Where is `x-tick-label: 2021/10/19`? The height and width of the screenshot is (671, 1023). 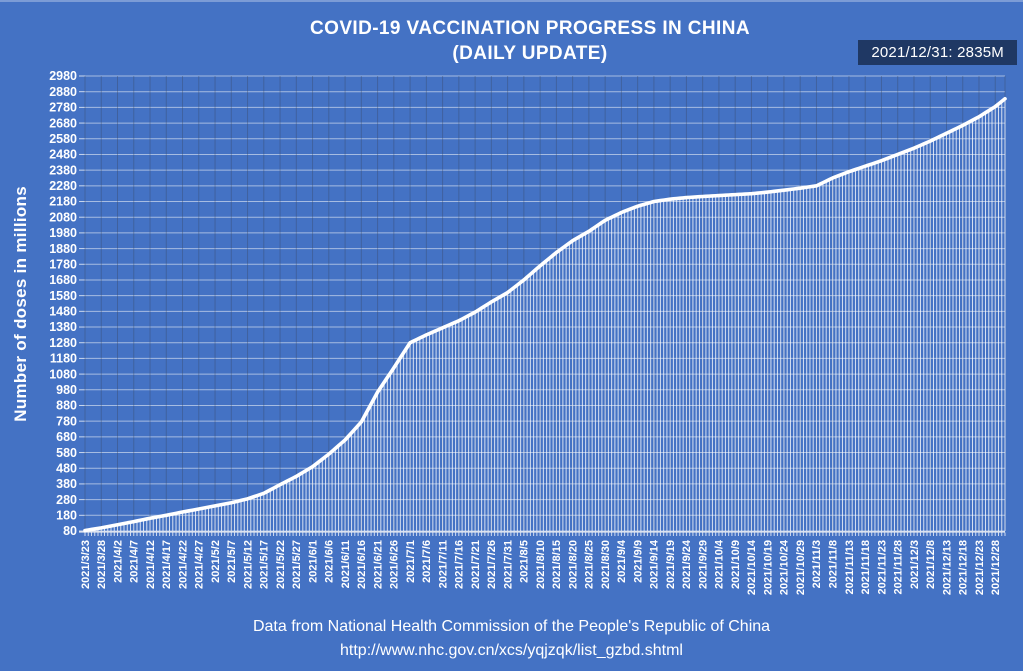
x-tick-label: 2021/10/19 is located at coordinates (768, 567).